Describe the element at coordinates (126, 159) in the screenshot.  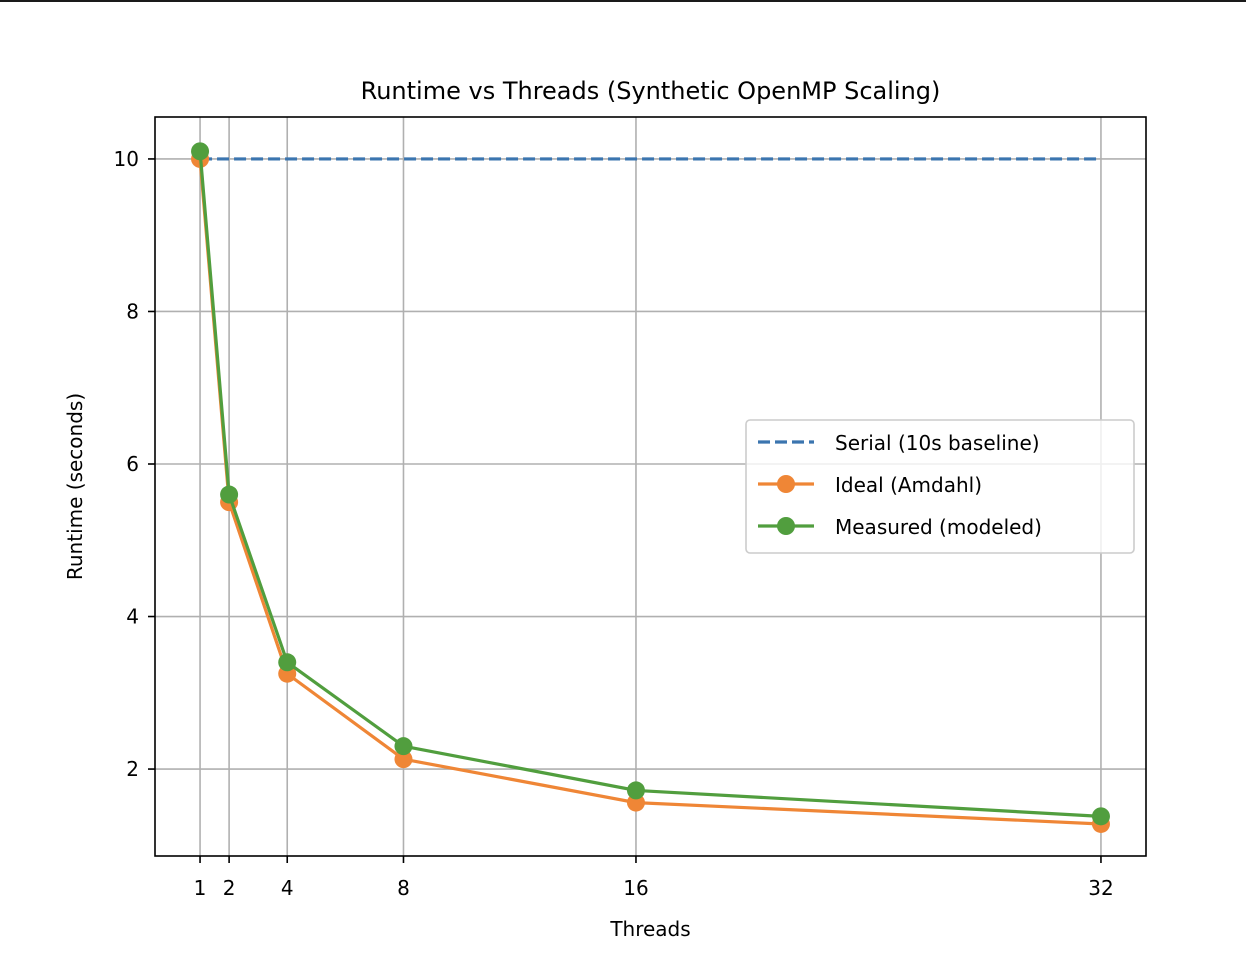
I see `y-tick-label: 10` at that location.